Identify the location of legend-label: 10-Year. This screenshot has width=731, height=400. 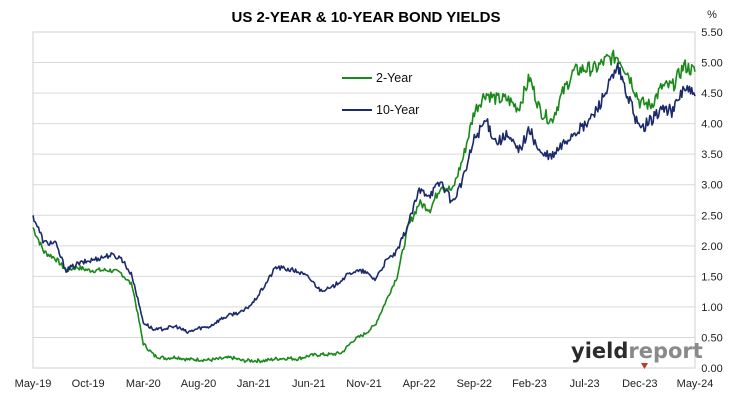
(397, 110).